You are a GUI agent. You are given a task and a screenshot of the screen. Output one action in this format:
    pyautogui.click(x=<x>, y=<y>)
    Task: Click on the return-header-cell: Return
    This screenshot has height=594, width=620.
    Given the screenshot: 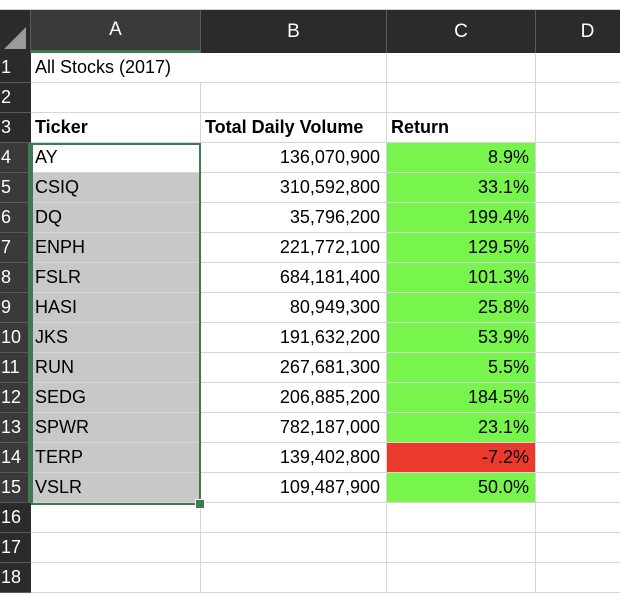 What is the action you would take?
    pyautogui.click(x=461, y=128)
    